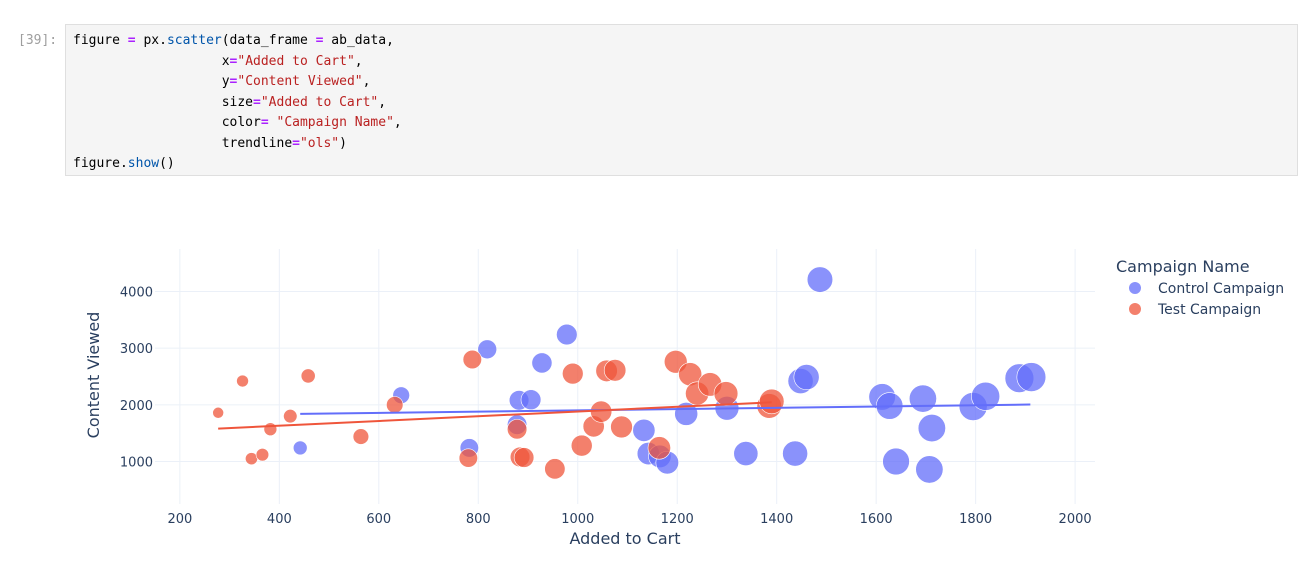 This screenshot has height=577, width=1305. What do you see at coordinates (335, 122) in the screenshot?
I see `code-string: "Campaign Name"` at bounding box center [335, 122].